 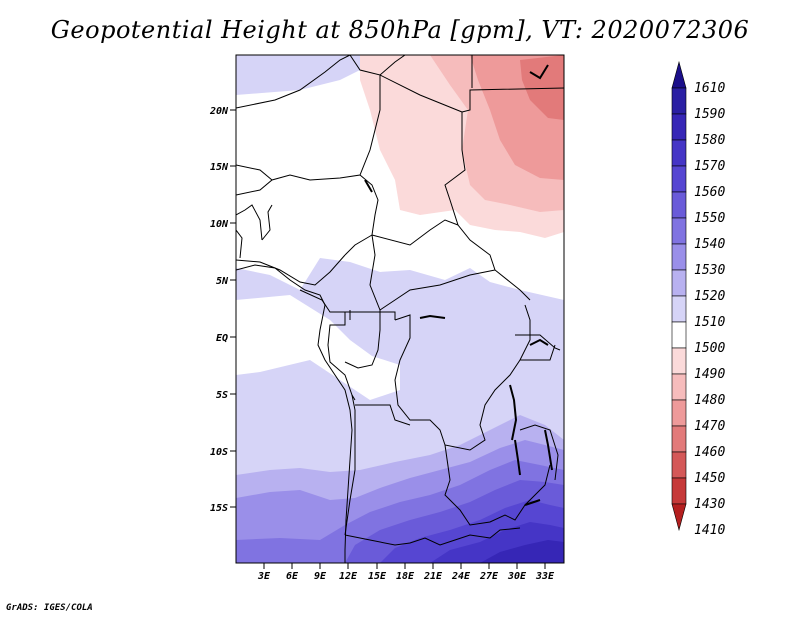 What do you see at coordinates (219, 167) in the screenshot?
I see `lat-label-15n: 15N` at bounding box center [219, 167].